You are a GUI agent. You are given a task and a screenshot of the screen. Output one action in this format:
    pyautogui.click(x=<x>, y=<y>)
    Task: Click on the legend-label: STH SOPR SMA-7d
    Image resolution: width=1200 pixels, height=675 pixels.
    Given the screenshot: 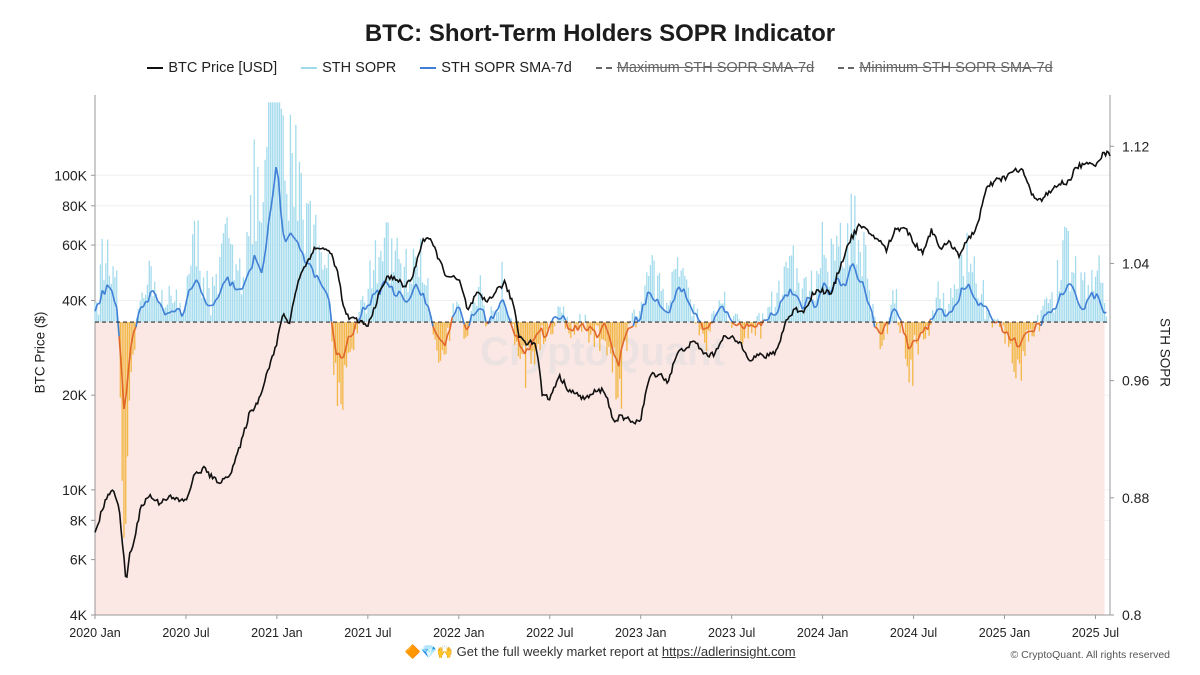 What is the action you would take?
    pyautogui.click(x=506, y=68)
    